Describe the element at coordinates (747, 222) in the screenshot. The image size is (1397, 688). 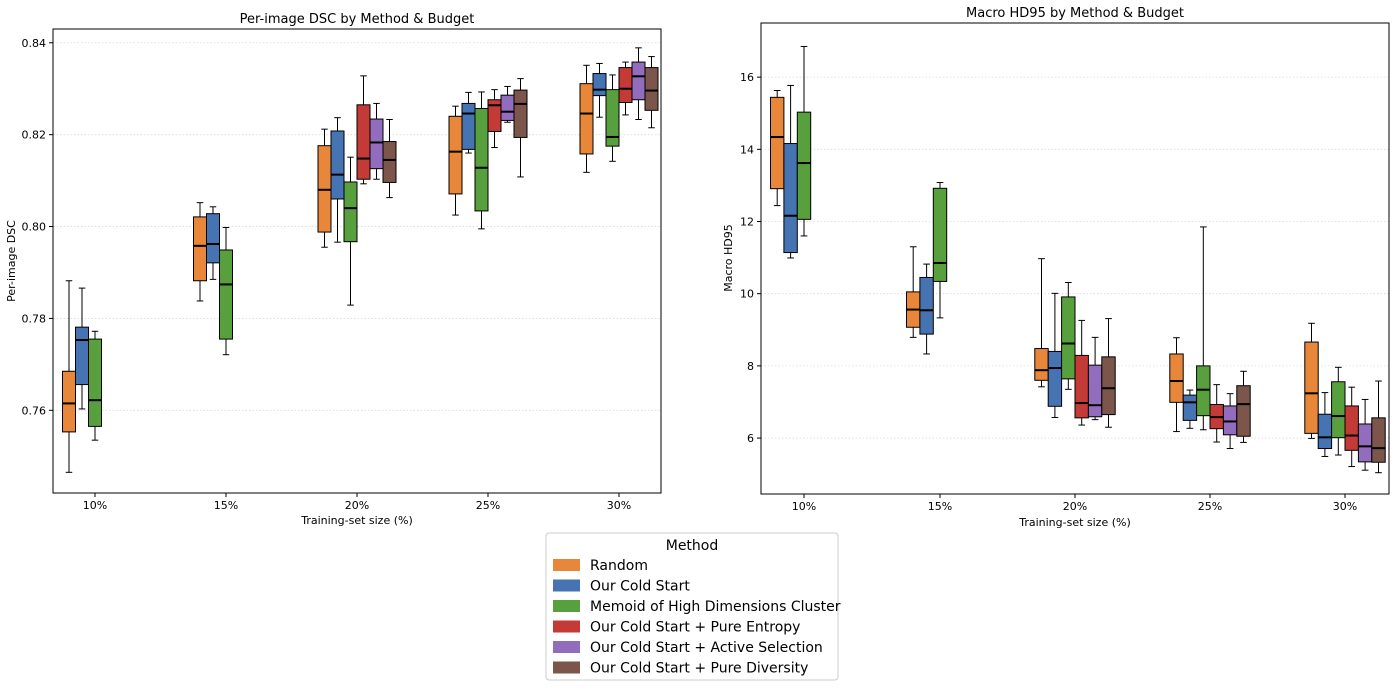
I see `hd95-y-tick-label: 12` at that location.